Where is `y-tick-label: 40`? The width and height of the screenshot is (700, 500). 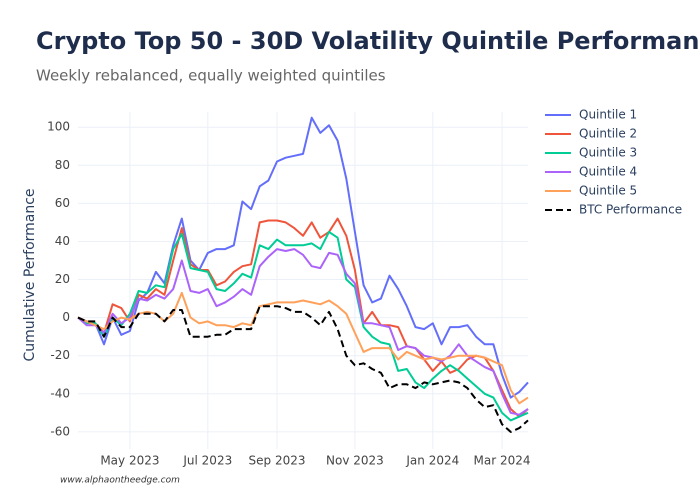
y-tick-label: 40 is located at coordinates (62, 241).